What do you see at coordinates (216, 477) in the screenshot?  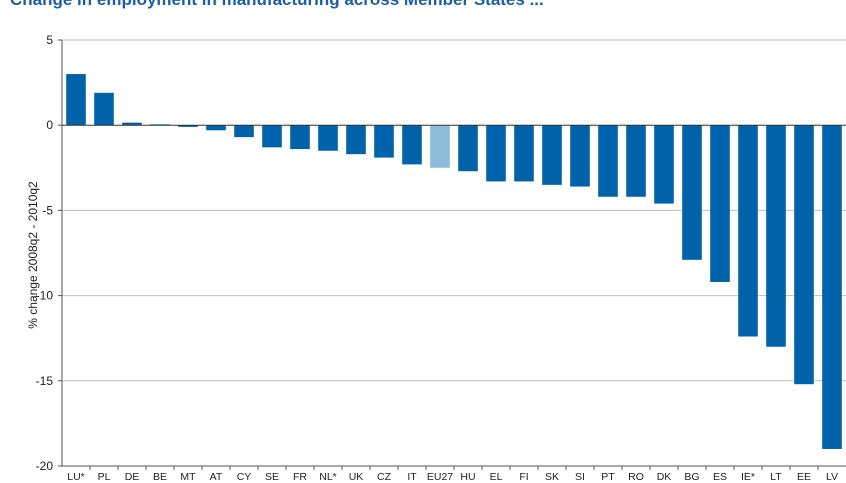 I see `x-category-label: AT` at bounding box center [216, 477].